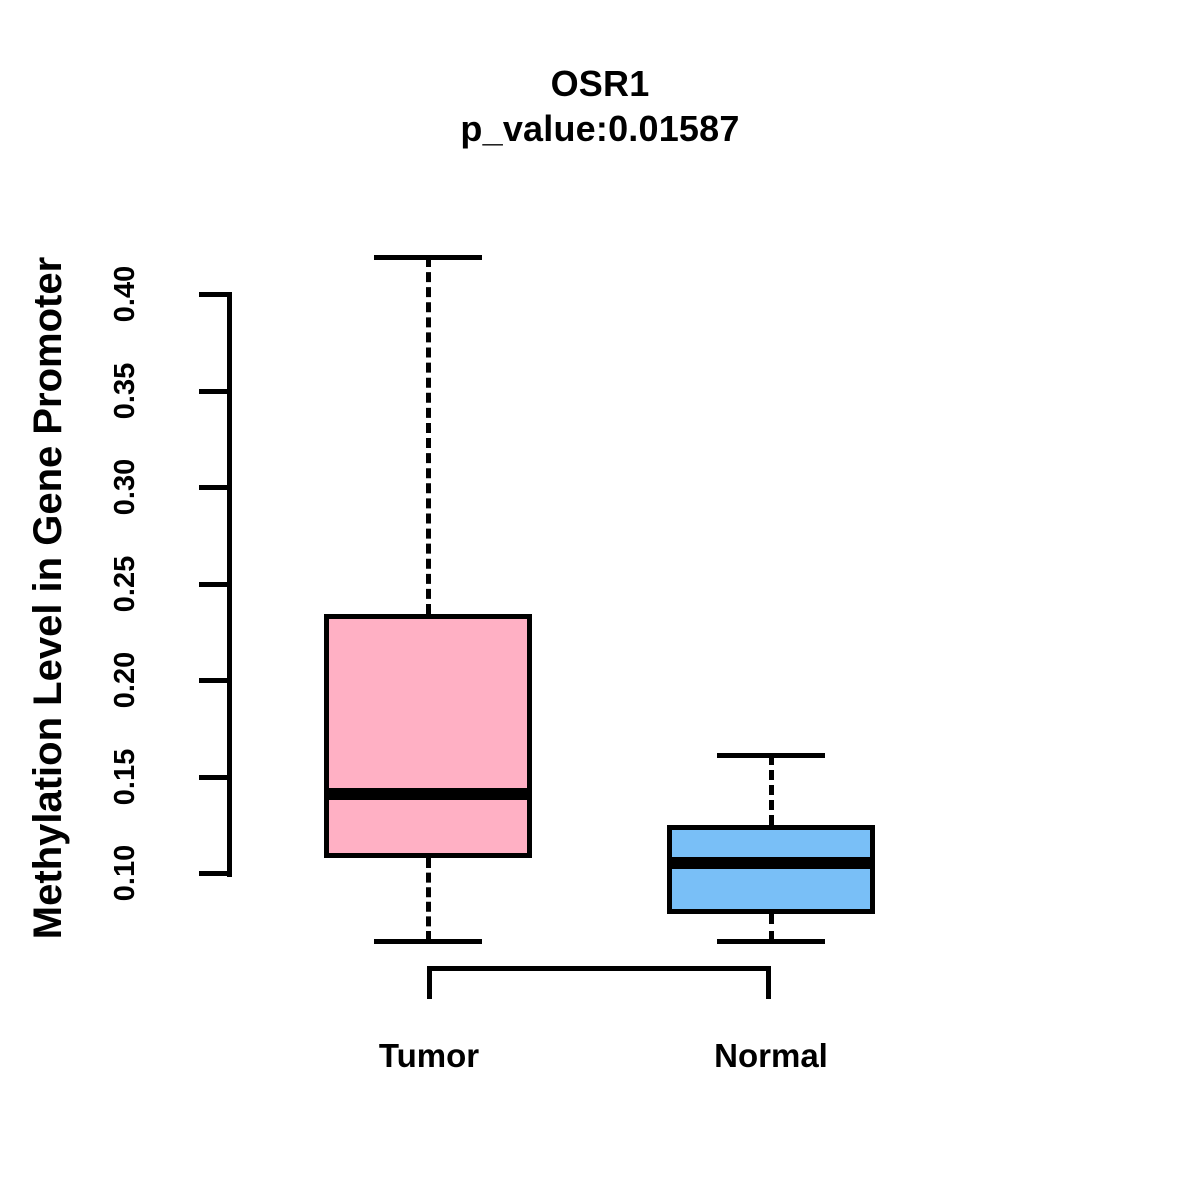 Image resolution: width=1200 pixels, height=1200 pixels. What do you see at coordinates (429, 1055) in the screenshot?
I see `x-axis-label-tumor: Tumor` at bounding box center [429, 1055].